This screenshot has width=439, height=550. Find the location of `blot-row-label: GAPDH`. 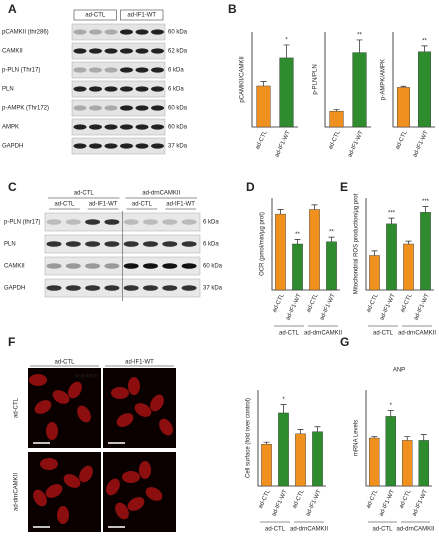

blot-row-label: GAPDH is located at coordinates (12, 147).